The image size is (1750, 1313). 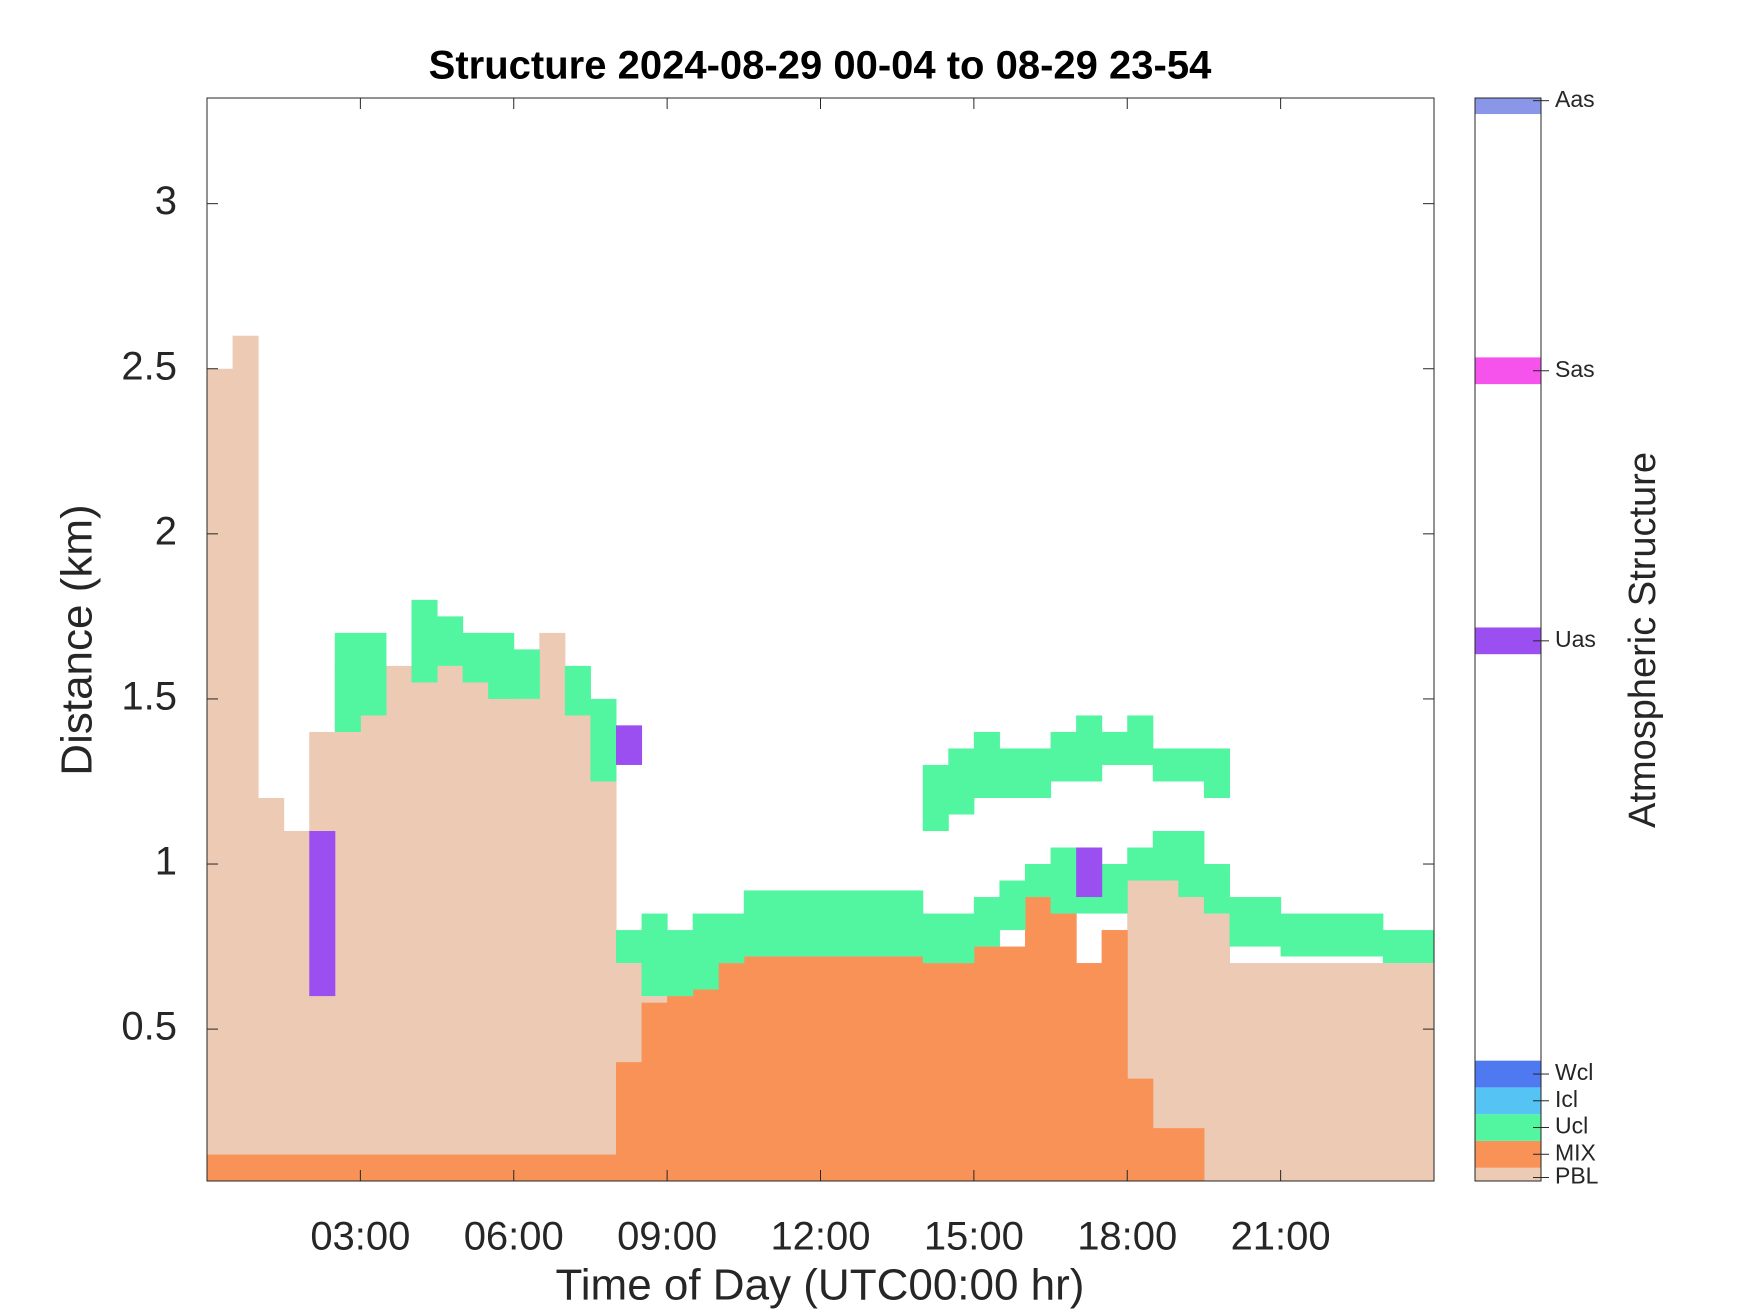 What do you see at coordinates (974, 1237) in the screenshot?
I see `x-tick-label: 15:00` at bounding box center [974, 1237].